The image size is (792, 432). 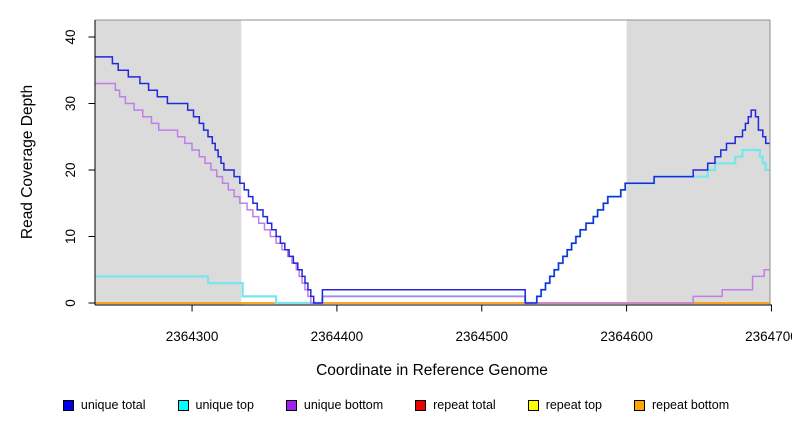 I want to click on x-tick-label: 2364400, so click(x=337, y=336).